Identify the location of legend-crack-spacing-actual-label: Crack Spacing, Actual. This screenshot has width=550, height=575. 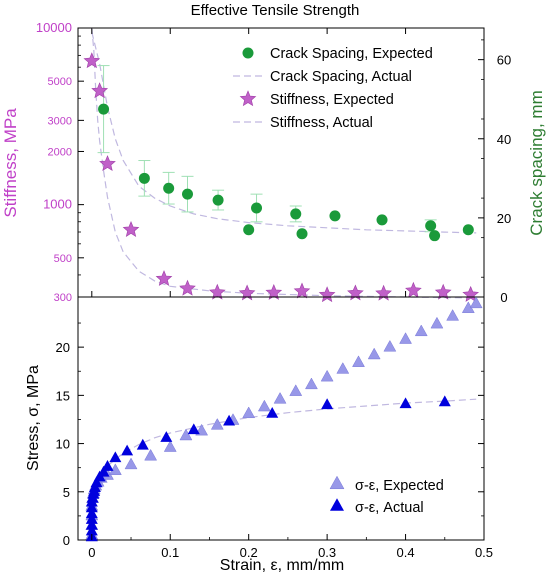
(341, 77).